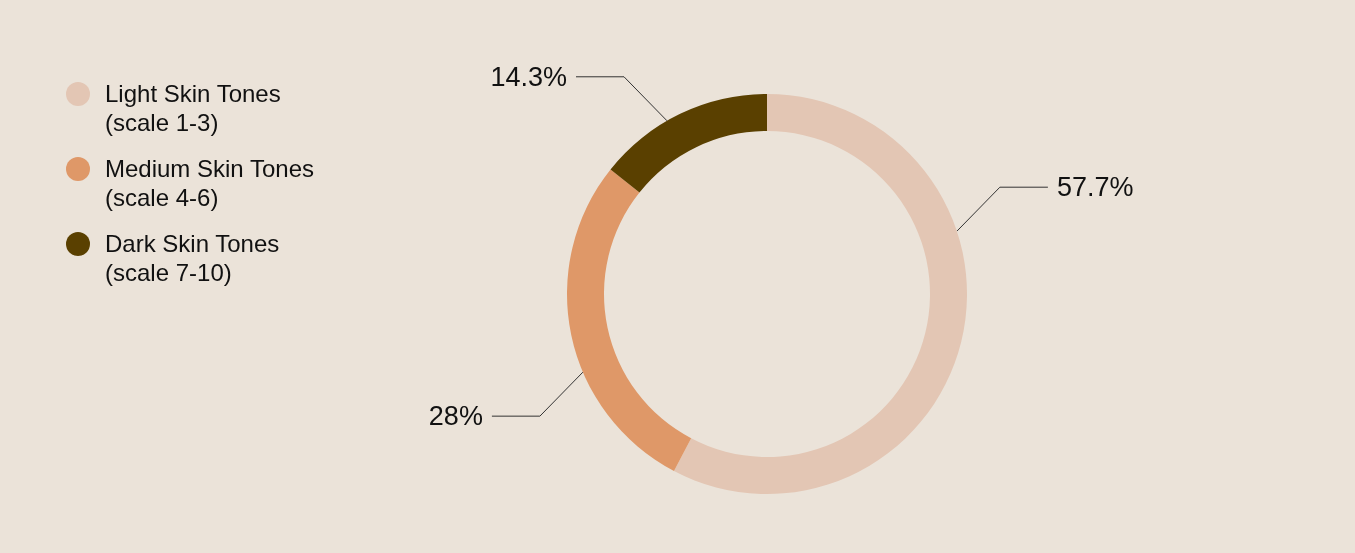  Describe the element at coordinates (455, 416) in the screenshot. I see `data-label: 28%` at that location.